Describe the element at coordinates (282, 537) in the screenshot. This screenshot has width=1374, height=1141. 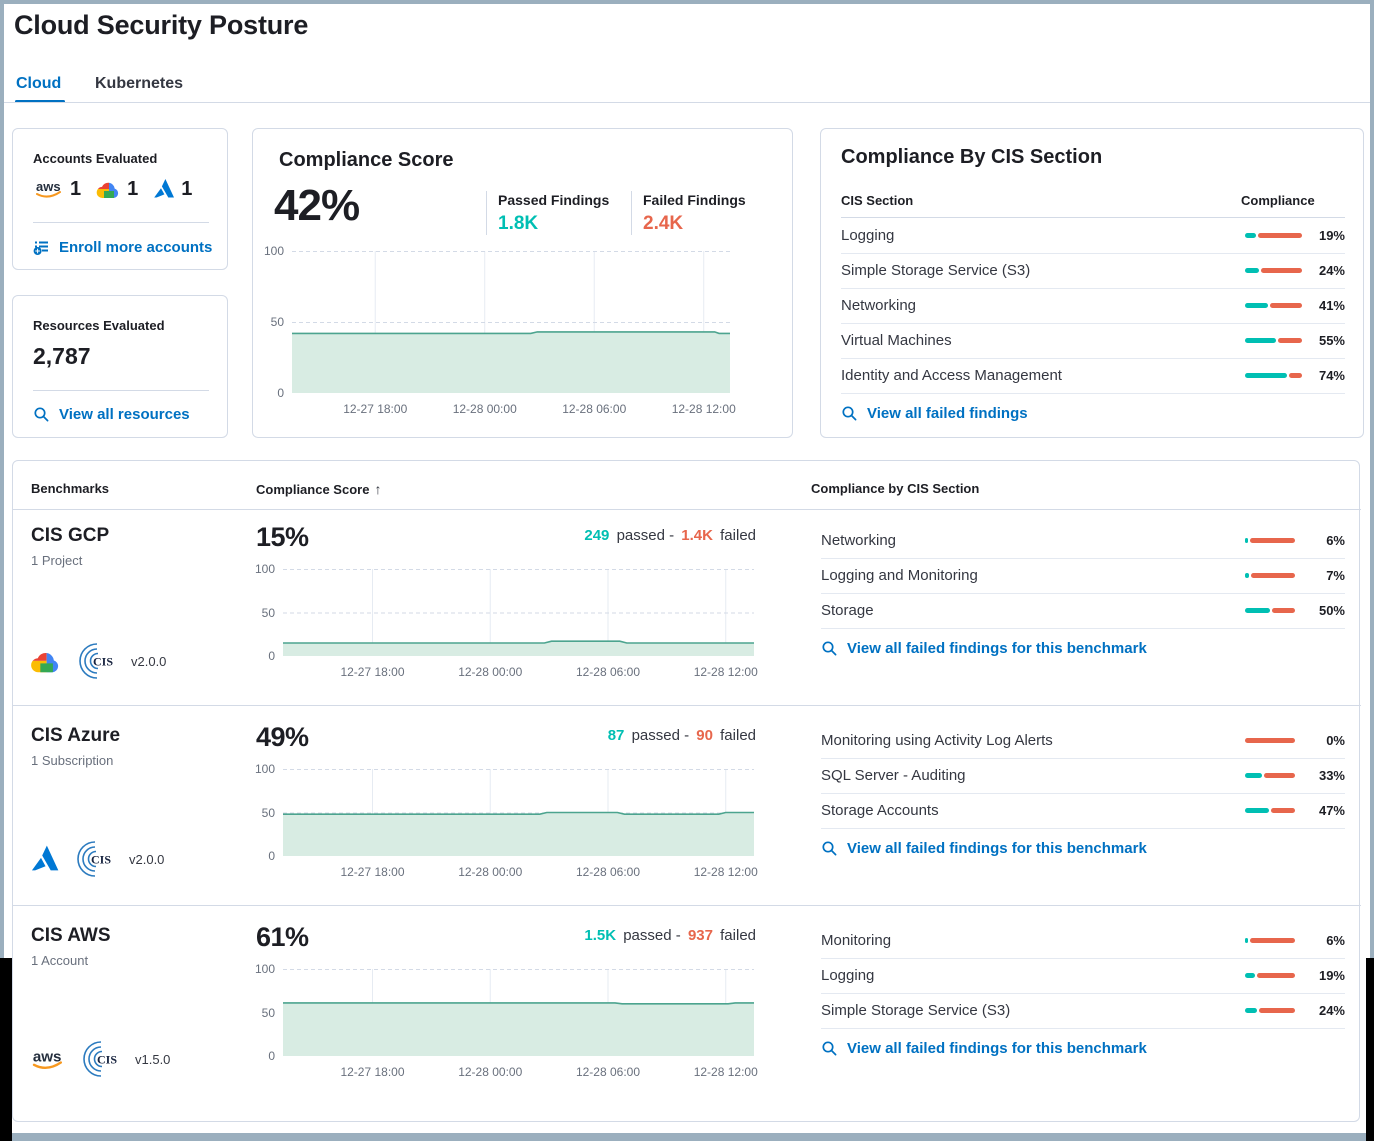
I see `benchmark-score: 15%` at that location.